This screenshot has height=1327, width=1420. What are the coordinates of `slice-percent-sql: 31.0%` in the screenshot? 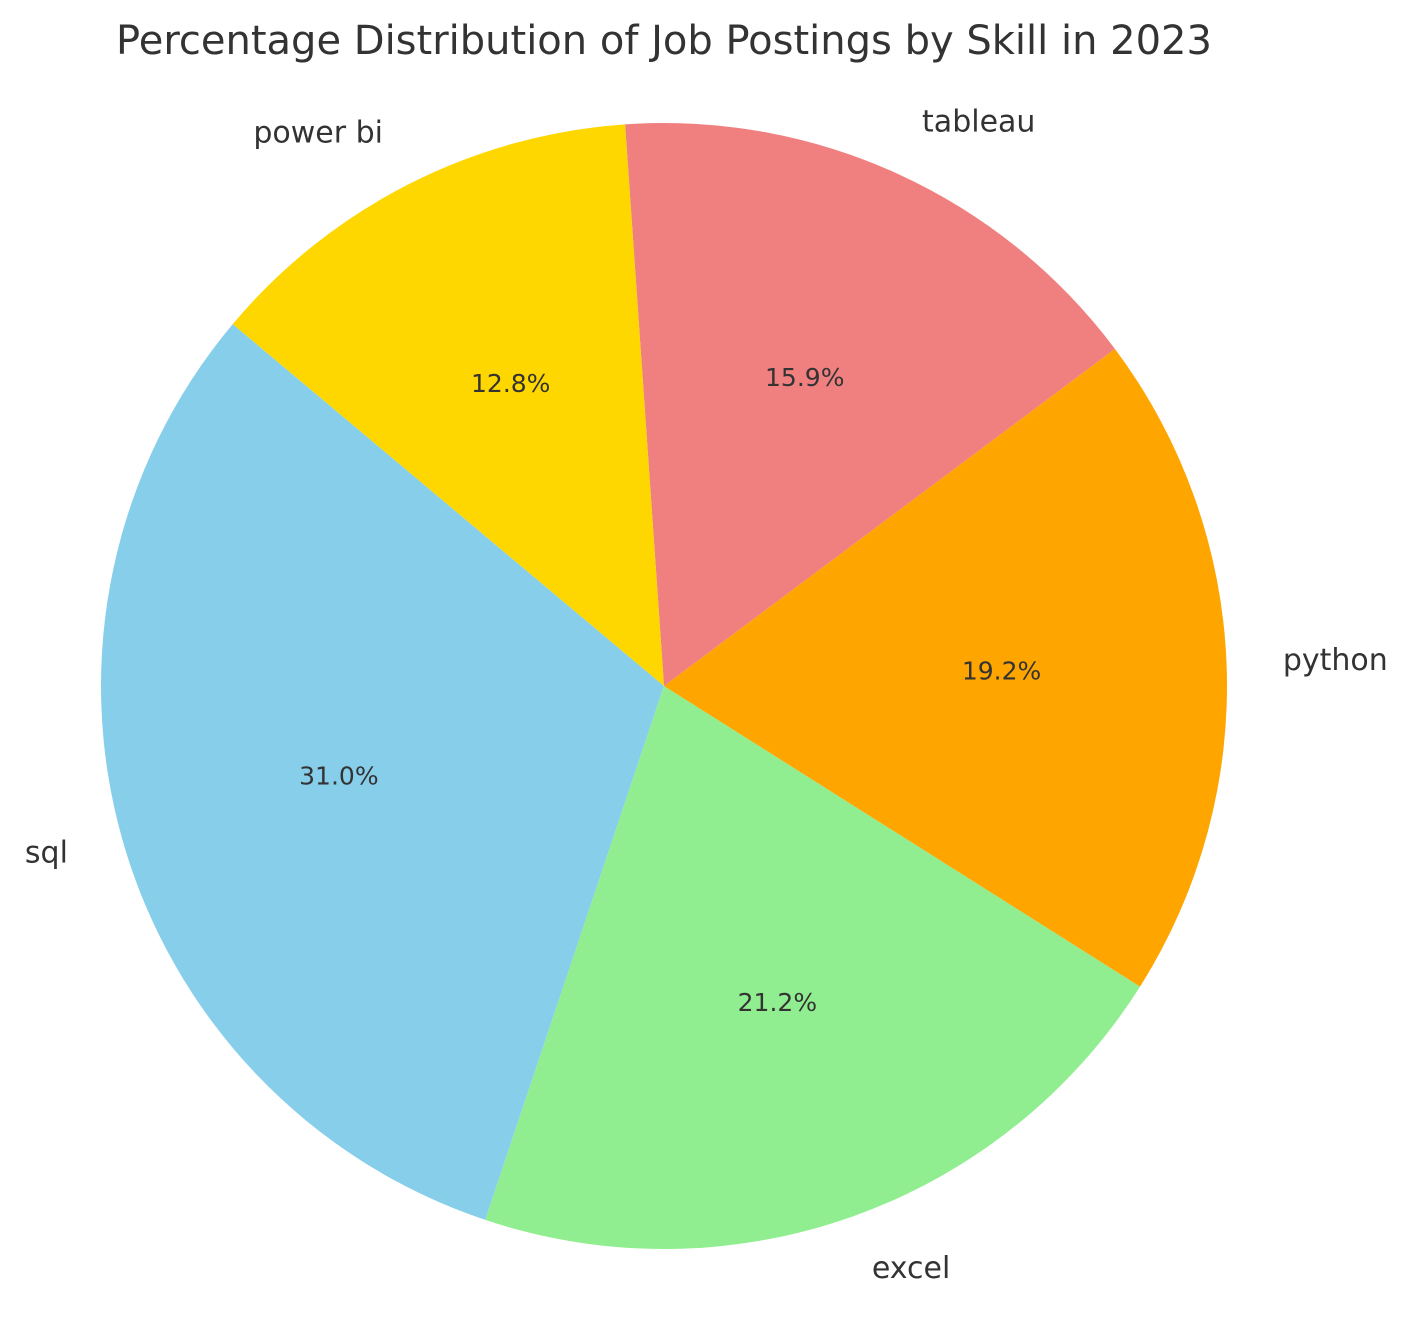 It's located at (338, 776).